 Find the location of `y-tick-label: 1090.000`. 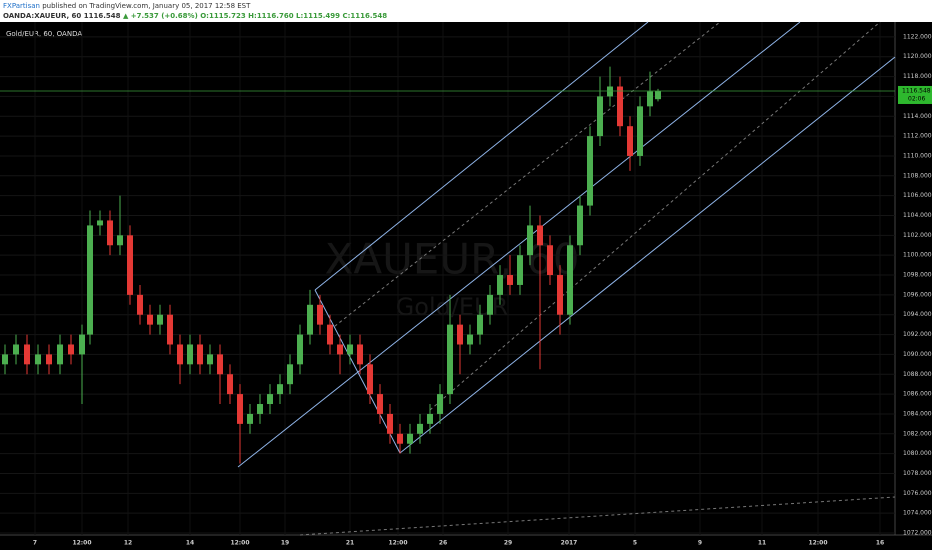

y-tick-label: 1090.000 is located at coordinates (917, 354).